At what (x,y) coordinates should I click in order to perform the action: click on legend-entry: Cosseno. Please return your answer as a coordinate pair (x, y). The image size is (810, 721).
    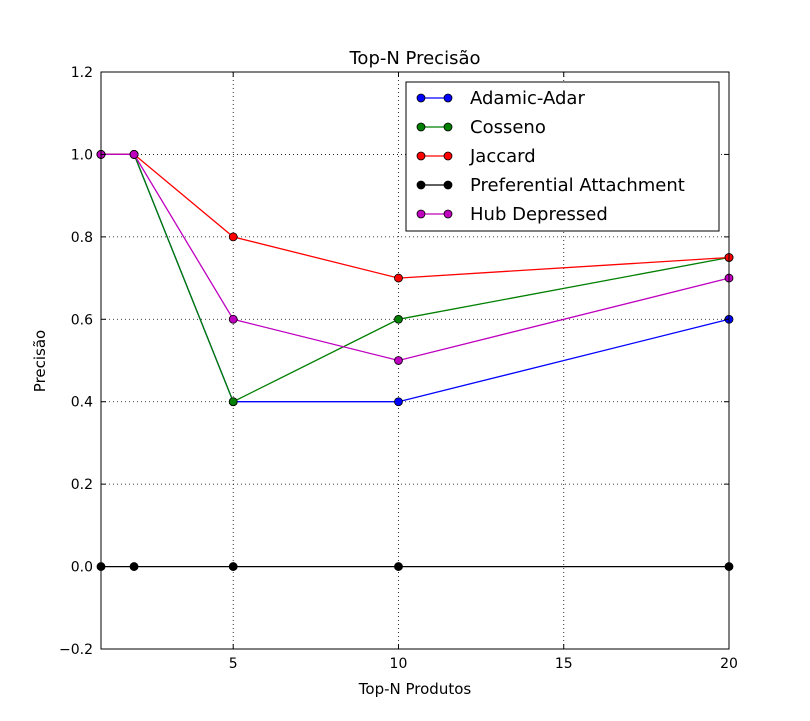
    Looking at the image, I should click on (481, 127).